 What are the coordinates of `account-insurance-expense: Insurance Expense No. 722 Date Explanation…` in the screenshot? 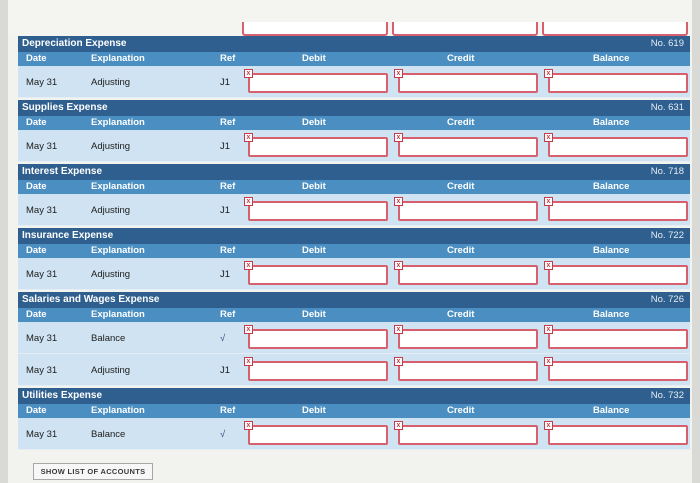 It's located at (354, 259).